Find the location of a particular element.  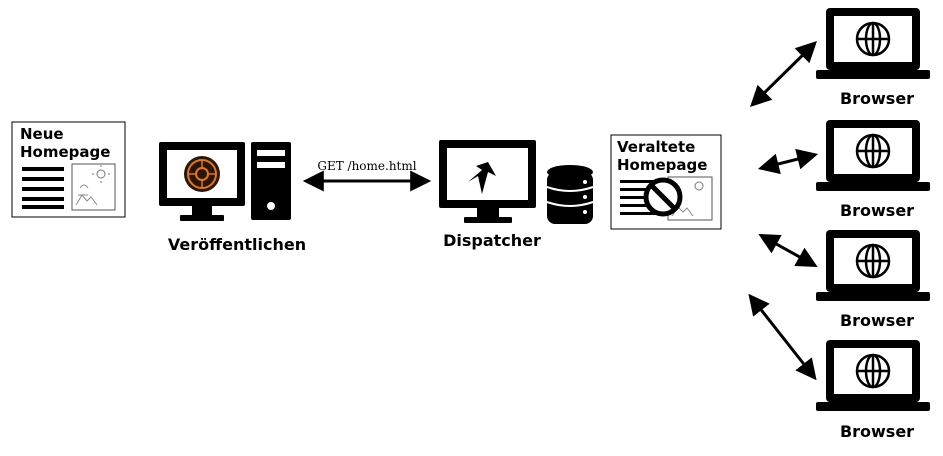

browser-4: Browser is located at coordinates (873, 390).